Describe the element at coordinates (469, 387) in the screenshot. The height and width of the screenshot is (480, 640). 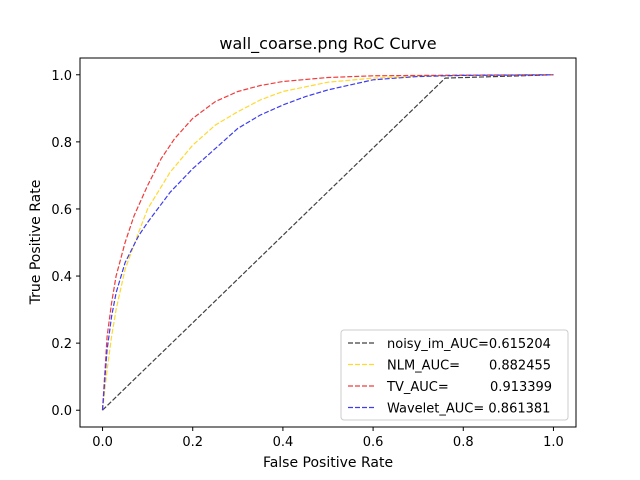
I see `legend-label: TV_AUC= 0.913399` at that location.